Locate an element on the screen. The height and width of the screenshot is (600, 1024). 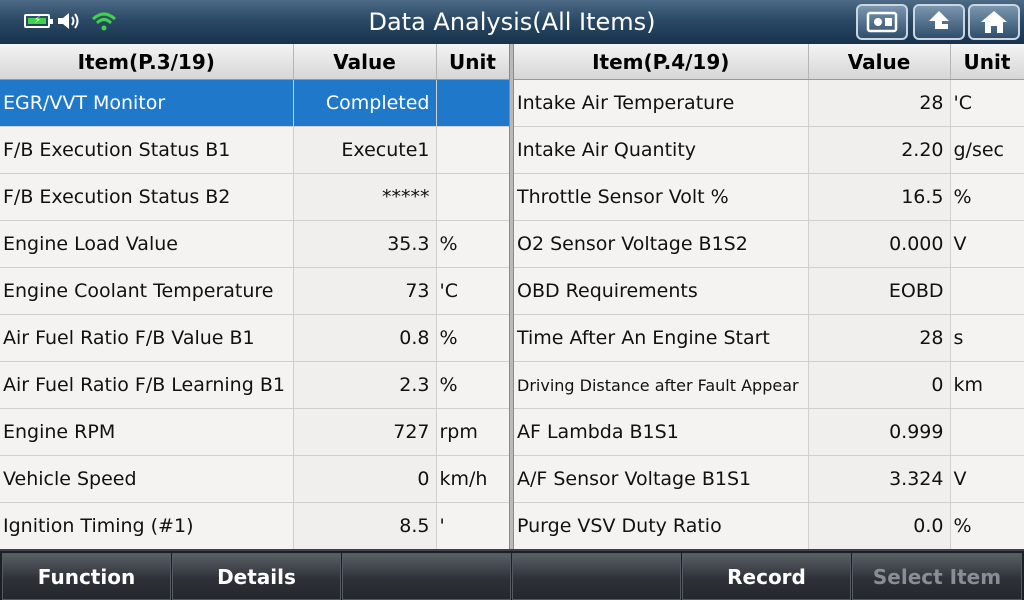
item-value: ***** is located at coordinates (365, 197).